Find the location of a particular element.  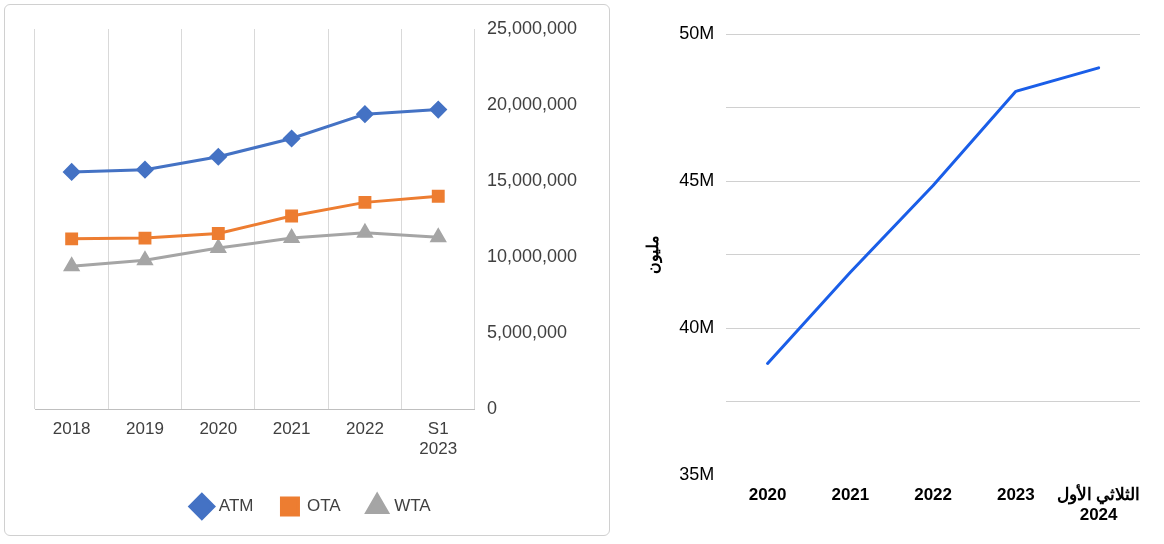

x-tick-label: 2019 is located at coordinates (145, 429).